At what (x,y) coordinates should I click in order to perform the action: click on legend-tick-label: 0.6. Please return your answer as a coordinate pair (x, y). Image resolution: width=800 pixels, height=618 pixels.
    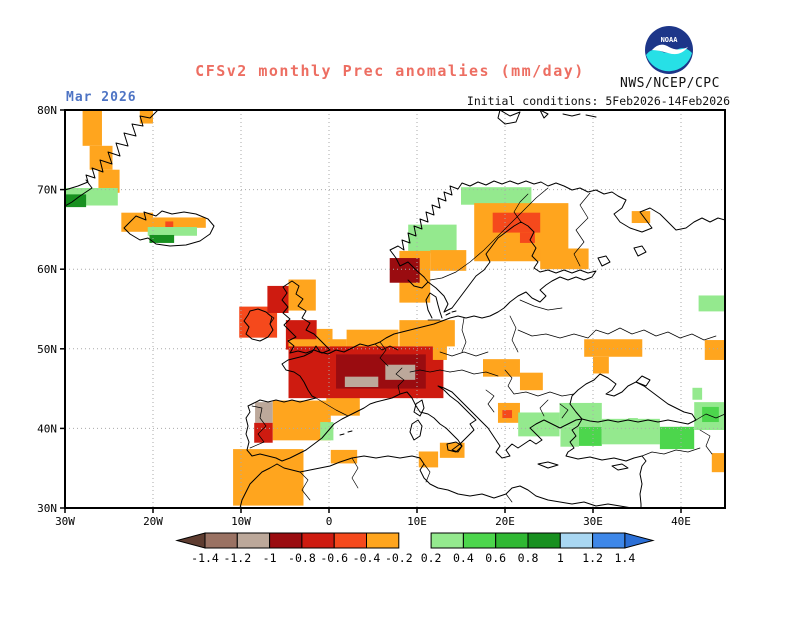
    Looking at the image, I should click on (495, 558).